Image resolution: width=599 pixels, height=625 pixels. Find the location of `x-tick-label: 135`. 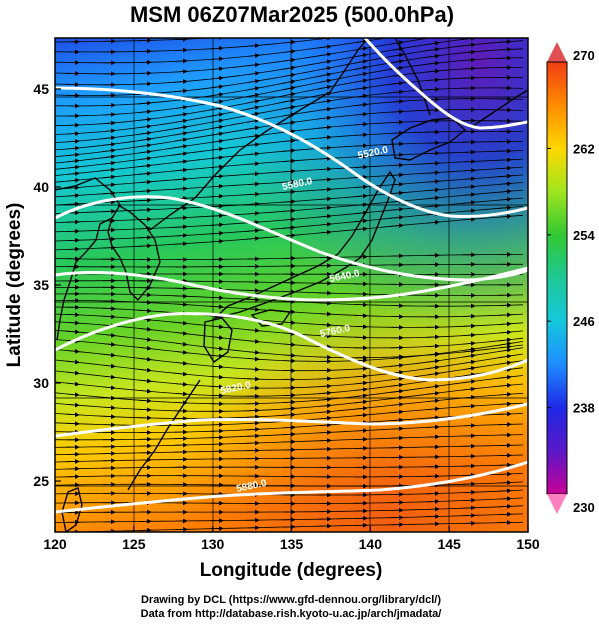

x-tick-label: 135 is located at coordinates (292, 544).